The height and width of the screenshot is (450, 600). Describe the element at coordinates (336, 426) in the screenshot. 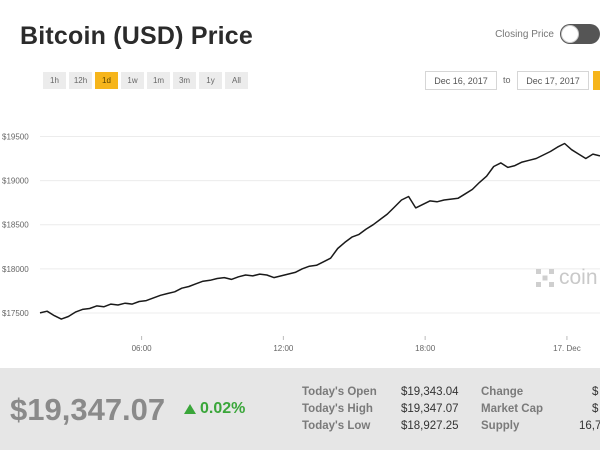

I see `todays-low-label: Today's Low` at that location.